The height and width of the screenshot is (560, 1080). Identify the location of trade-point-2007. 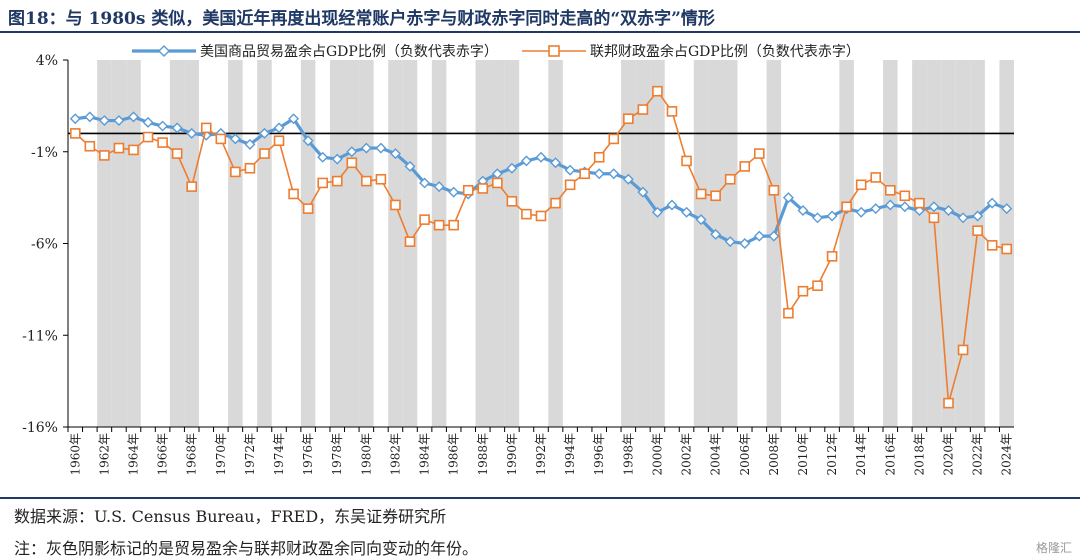
(759, 236).